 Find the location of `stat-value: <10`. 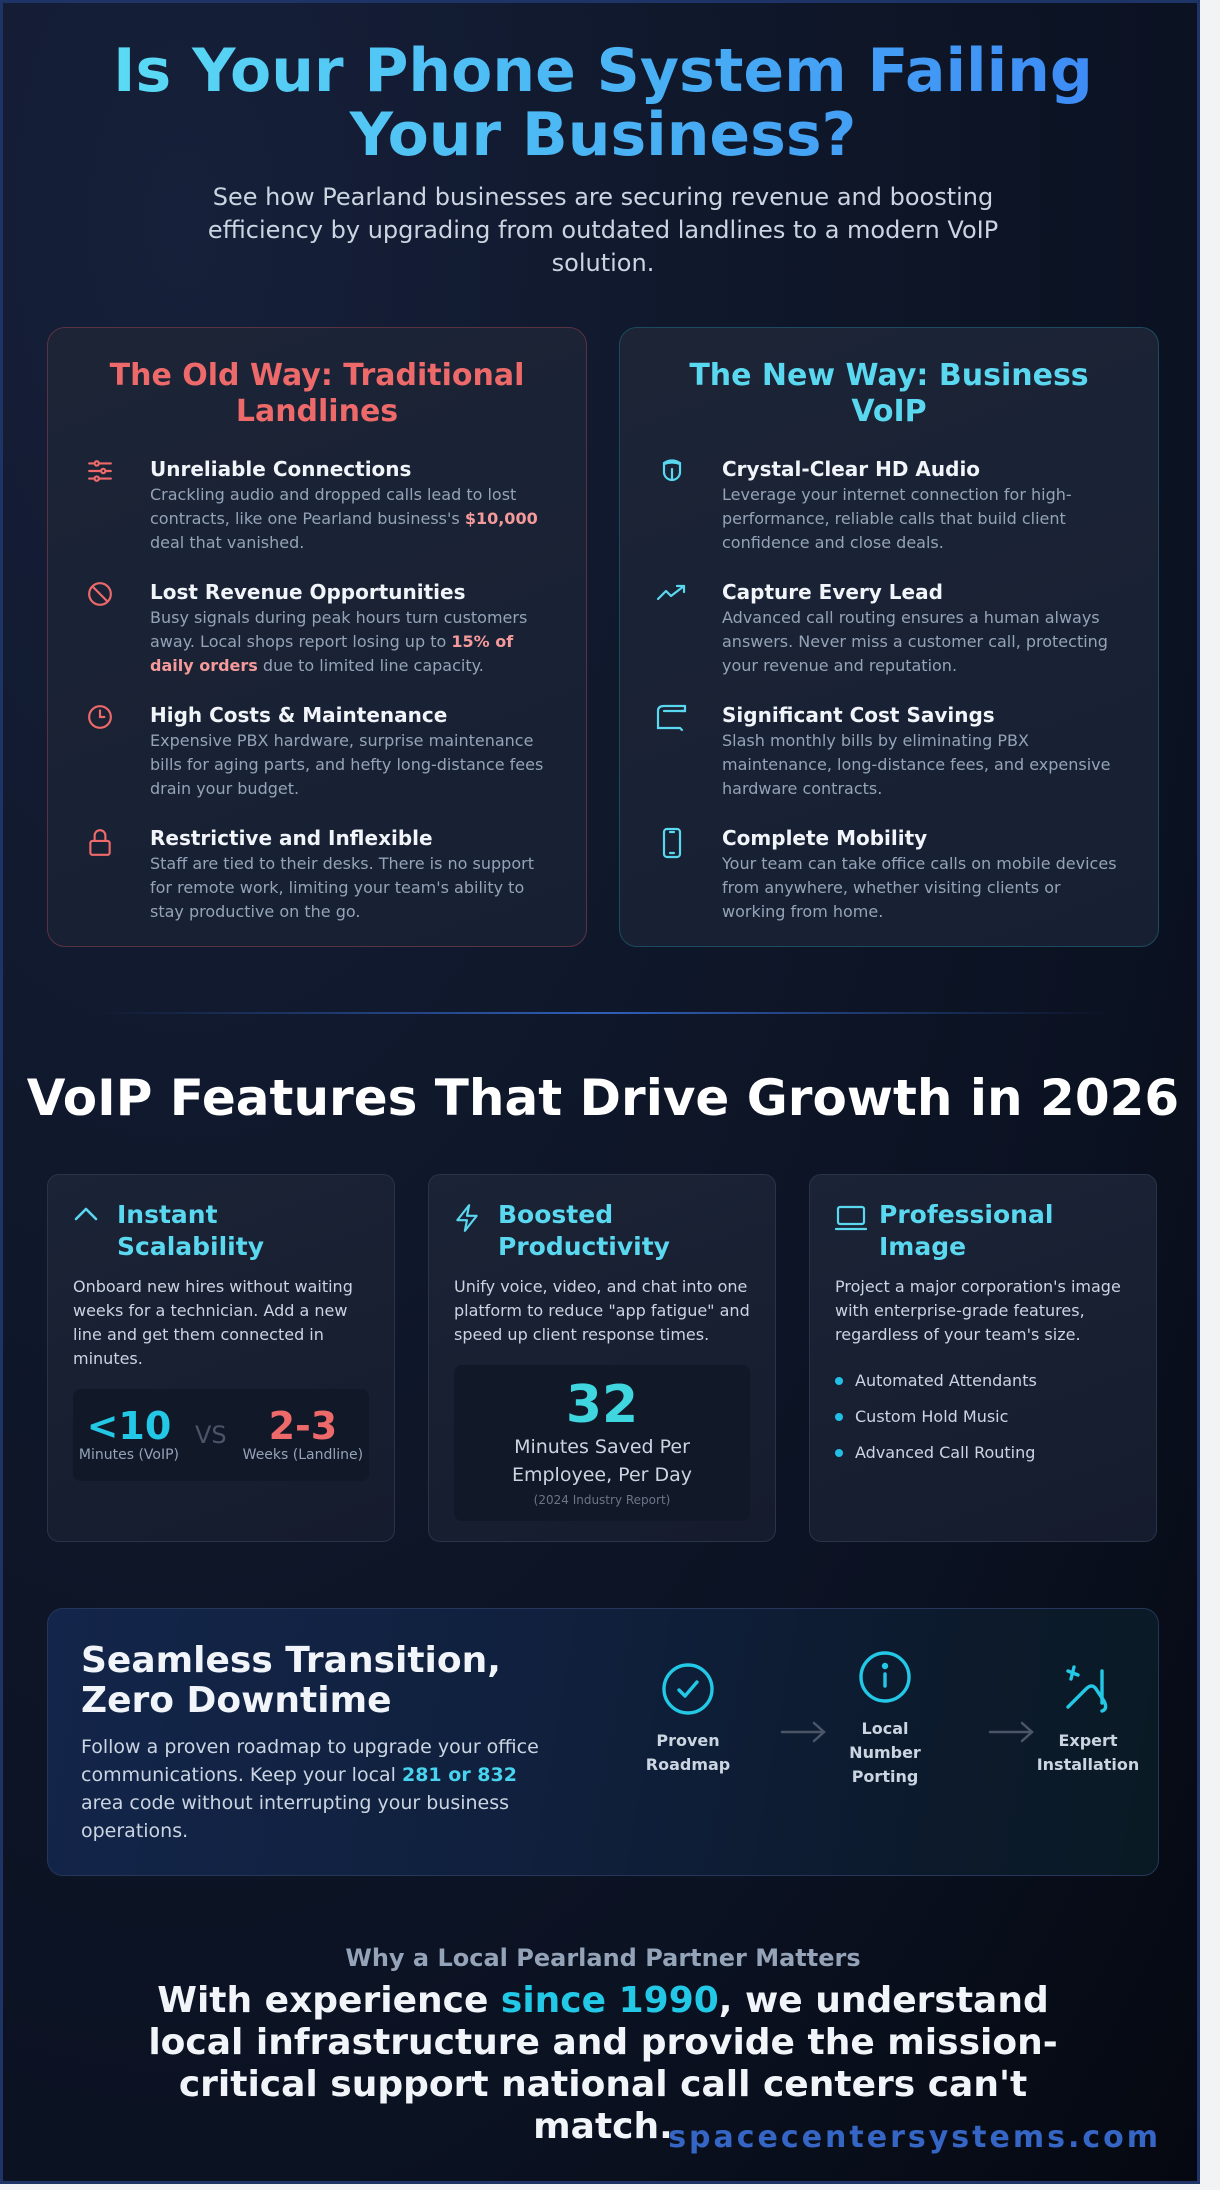

stat-value: <10 is located at coordinates (129, 1426).